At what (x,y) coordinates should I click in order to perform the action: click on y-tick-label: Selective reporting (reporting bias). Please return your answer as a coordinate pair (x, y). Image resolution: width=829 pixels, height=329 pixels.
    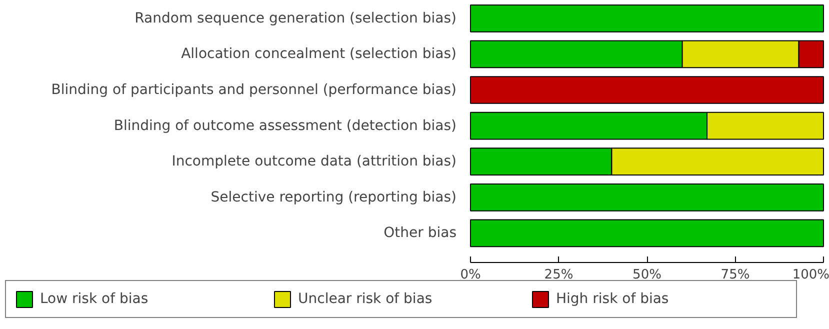
    Looking at the image, I should click on (333, 197).